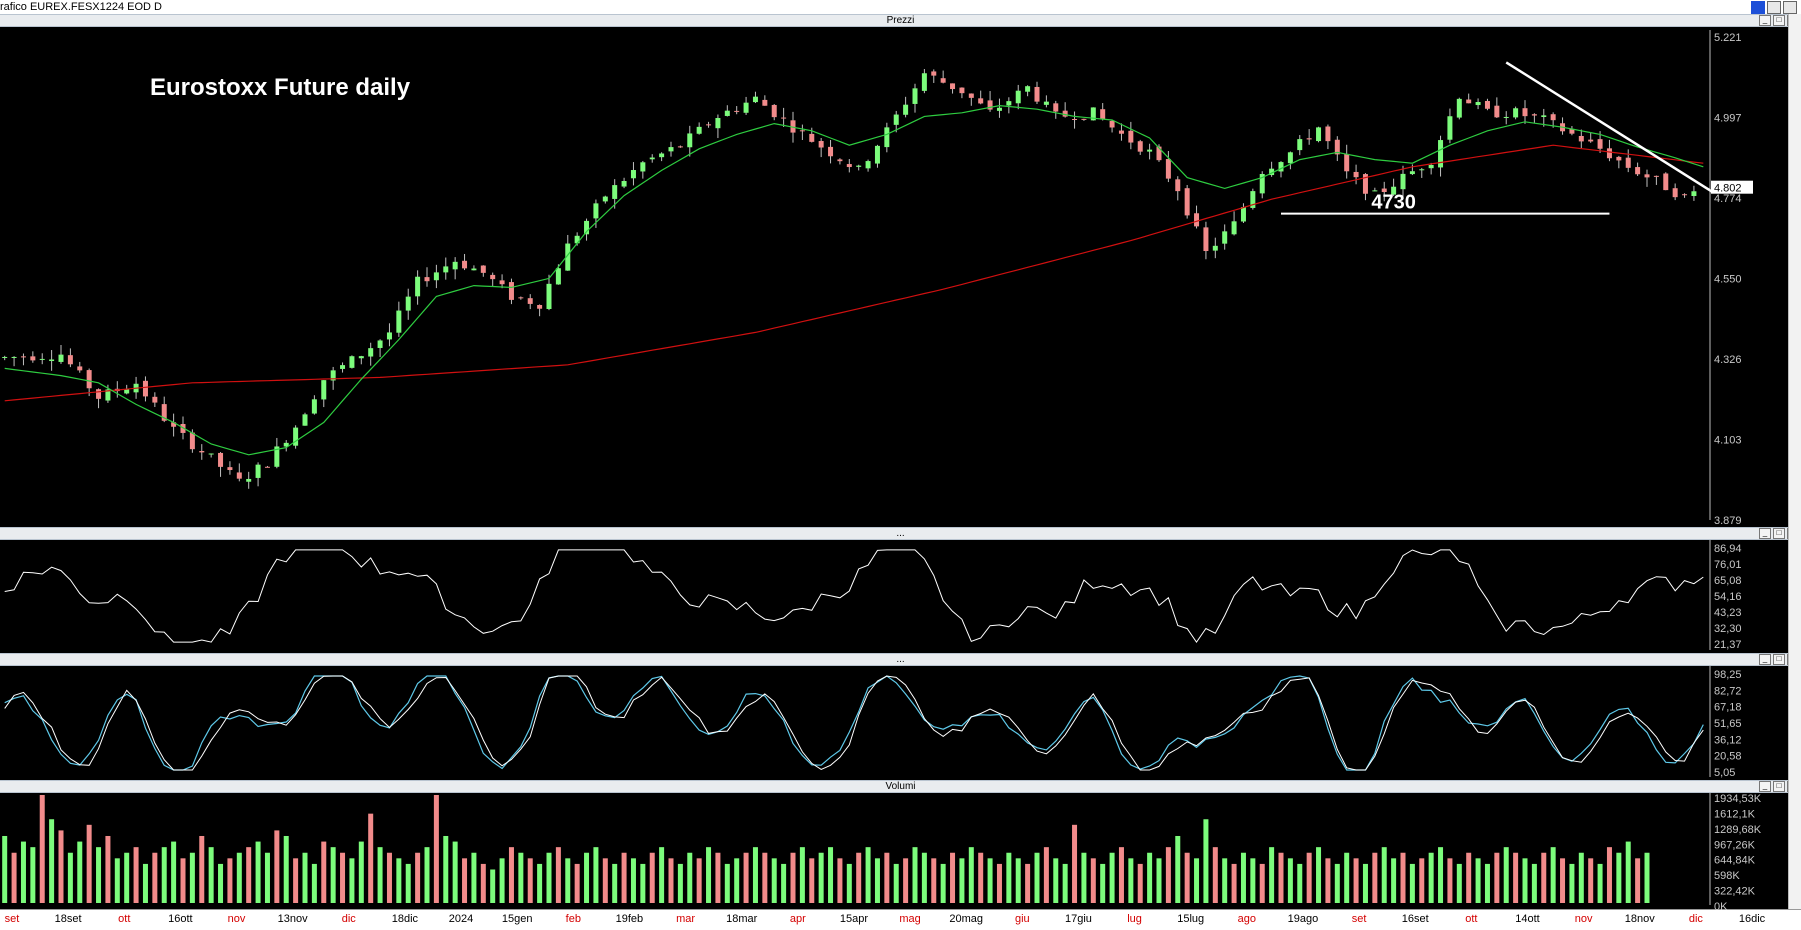 The height and width of the screenshot is (930, 1801). I want to click on volume-tick-label: 644,84K, so click(1735, 861).